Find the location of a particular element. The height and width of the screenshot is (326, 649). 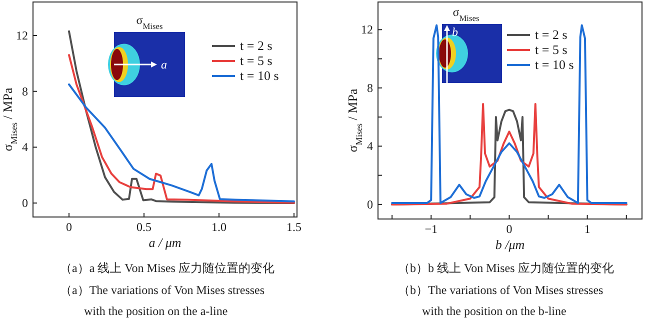

x-tick-label: 0.5 is located at coordinates (144, 227).